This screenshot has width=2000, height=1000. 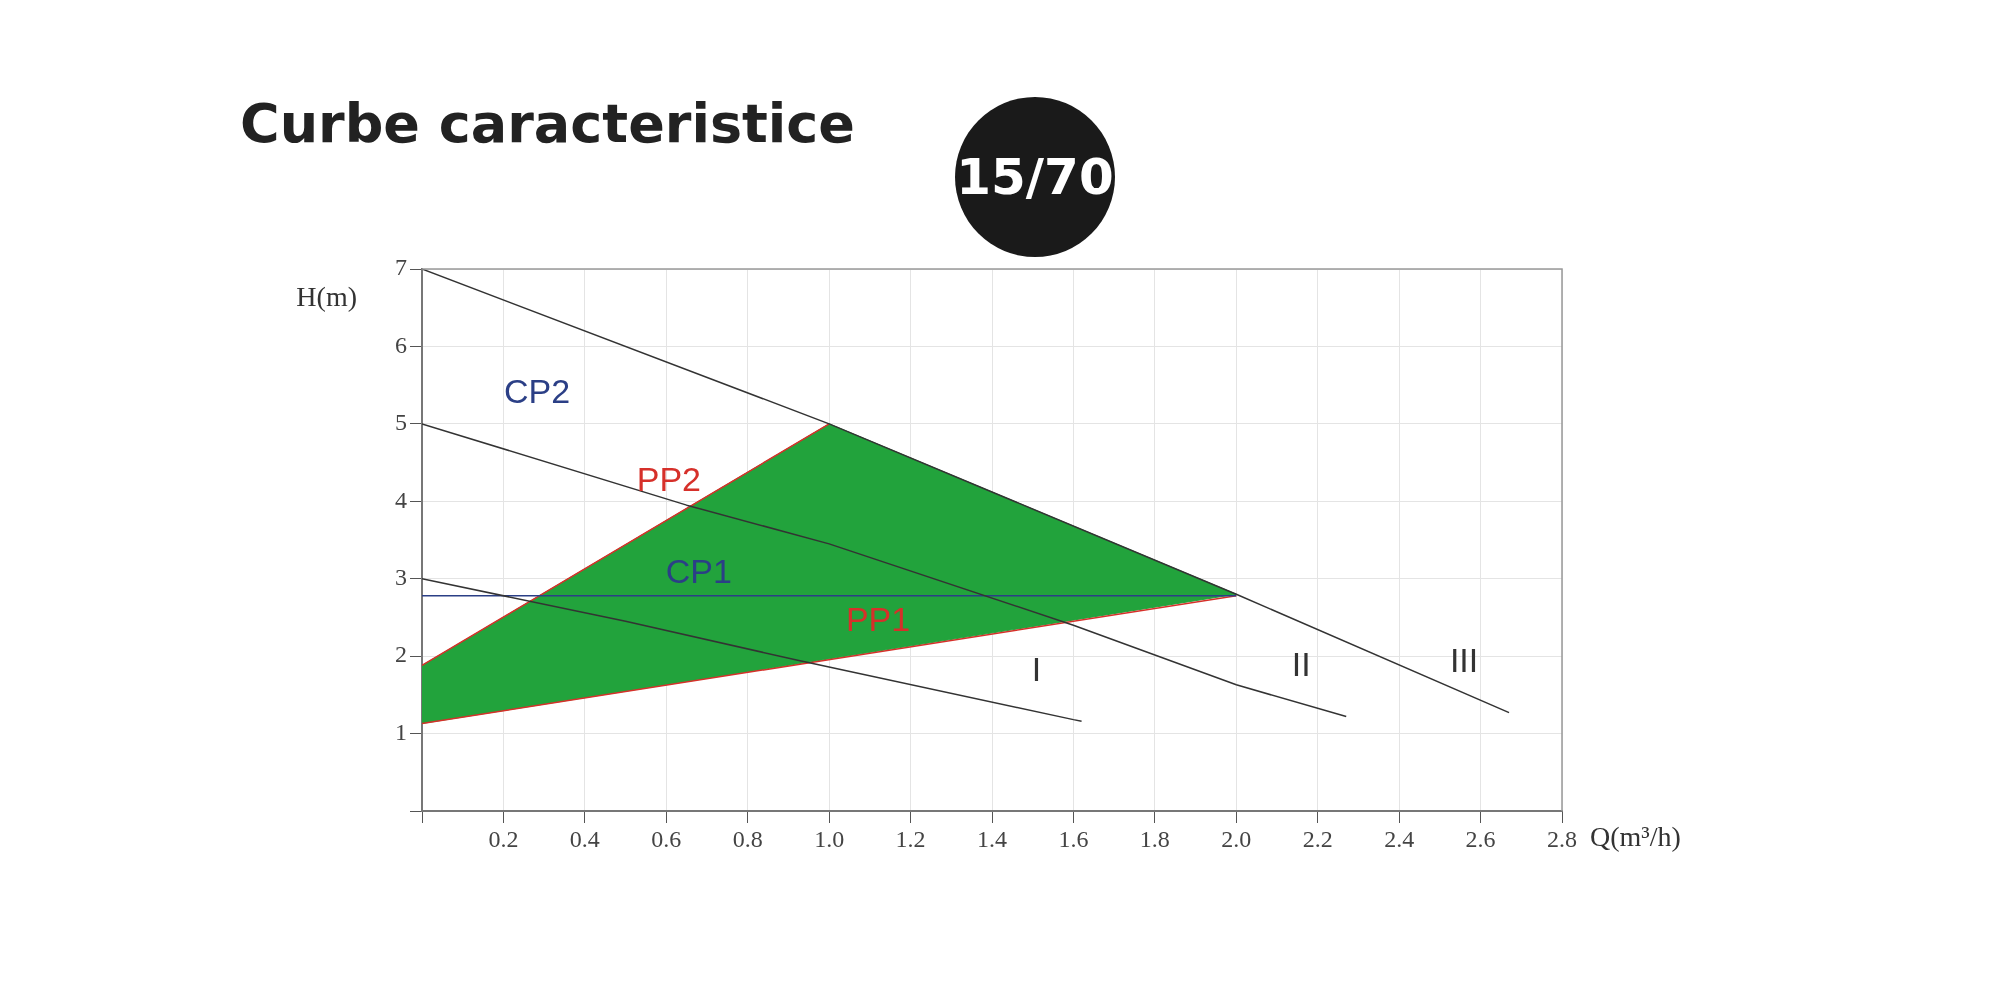 I want to click on series-label: III, so click(x=1464, y=660).